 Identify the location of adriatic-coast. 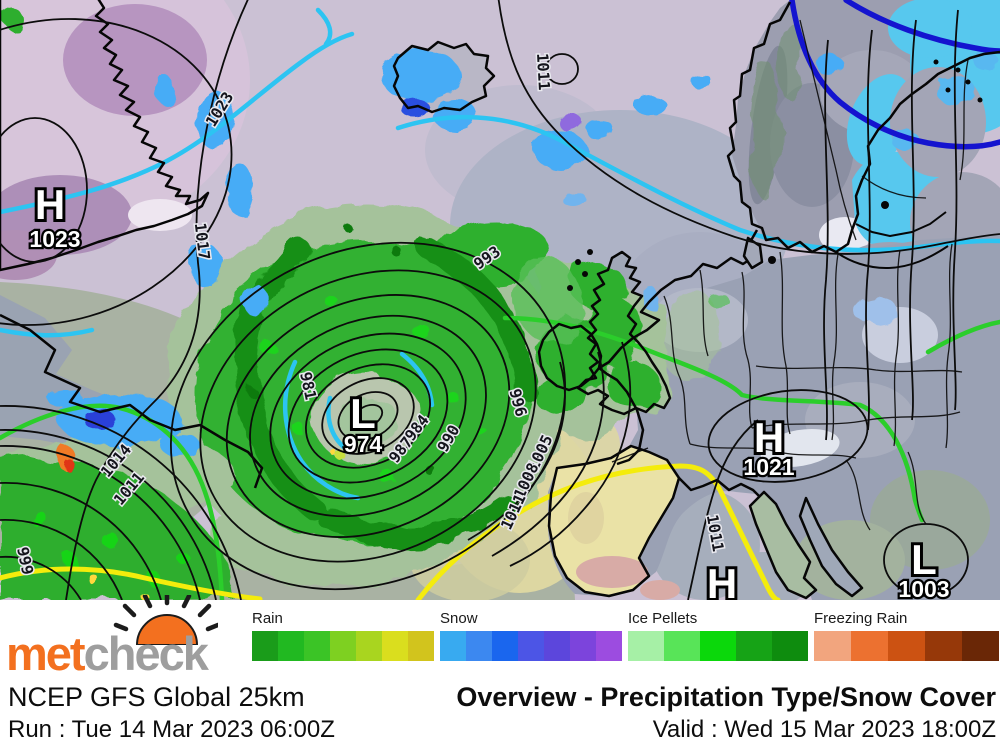
(831, 547).